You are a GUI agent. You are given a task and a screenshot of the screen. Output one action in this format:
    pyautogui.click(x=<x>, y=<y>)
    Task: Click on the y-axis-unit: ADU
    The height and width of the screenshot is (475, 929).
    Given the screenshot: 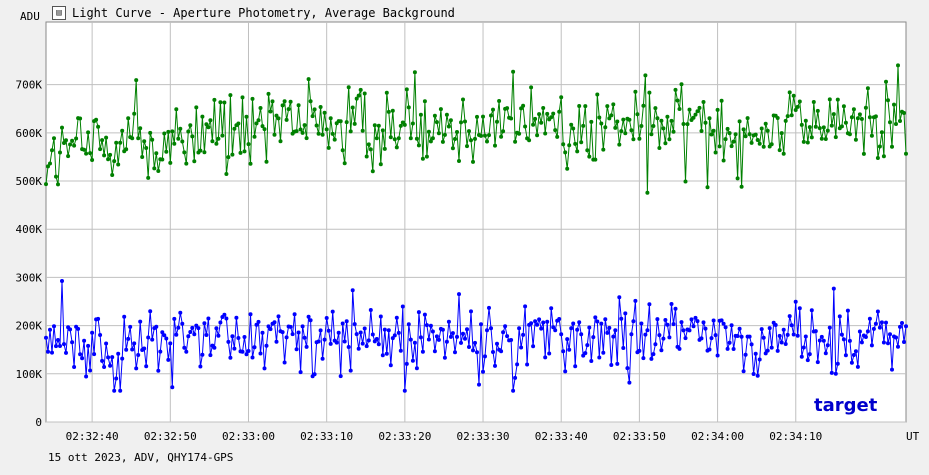 What is the action you would take?
    pyautogui.click(x=30, y=16)
    